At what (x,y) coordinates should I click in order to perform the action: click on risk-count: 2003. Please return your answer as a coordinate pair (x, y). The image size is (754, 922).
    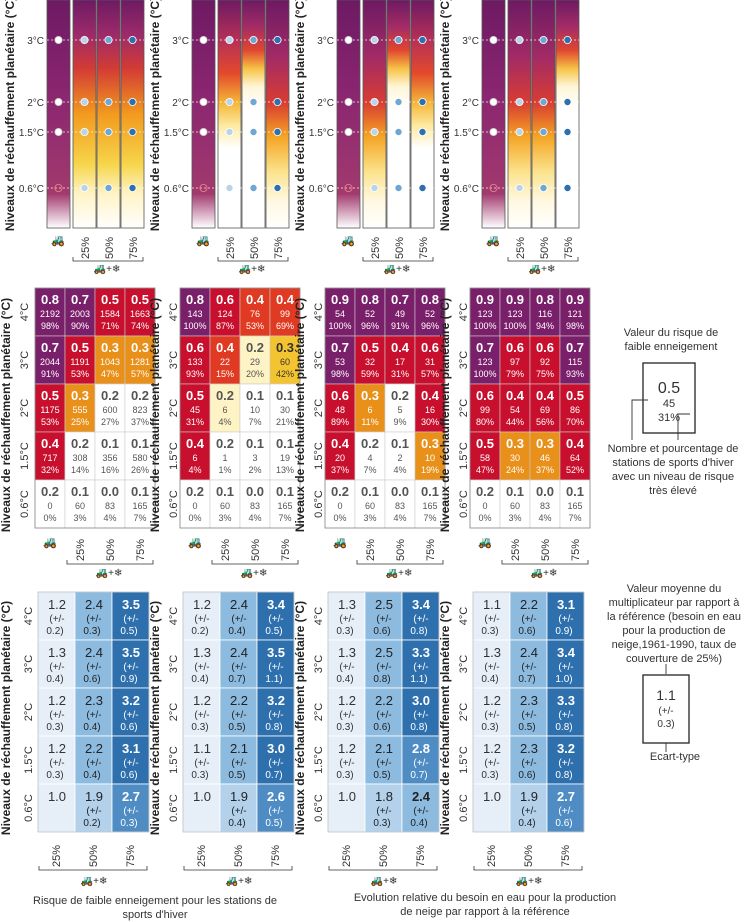
    Looking at the image, I should click on (80, 314).